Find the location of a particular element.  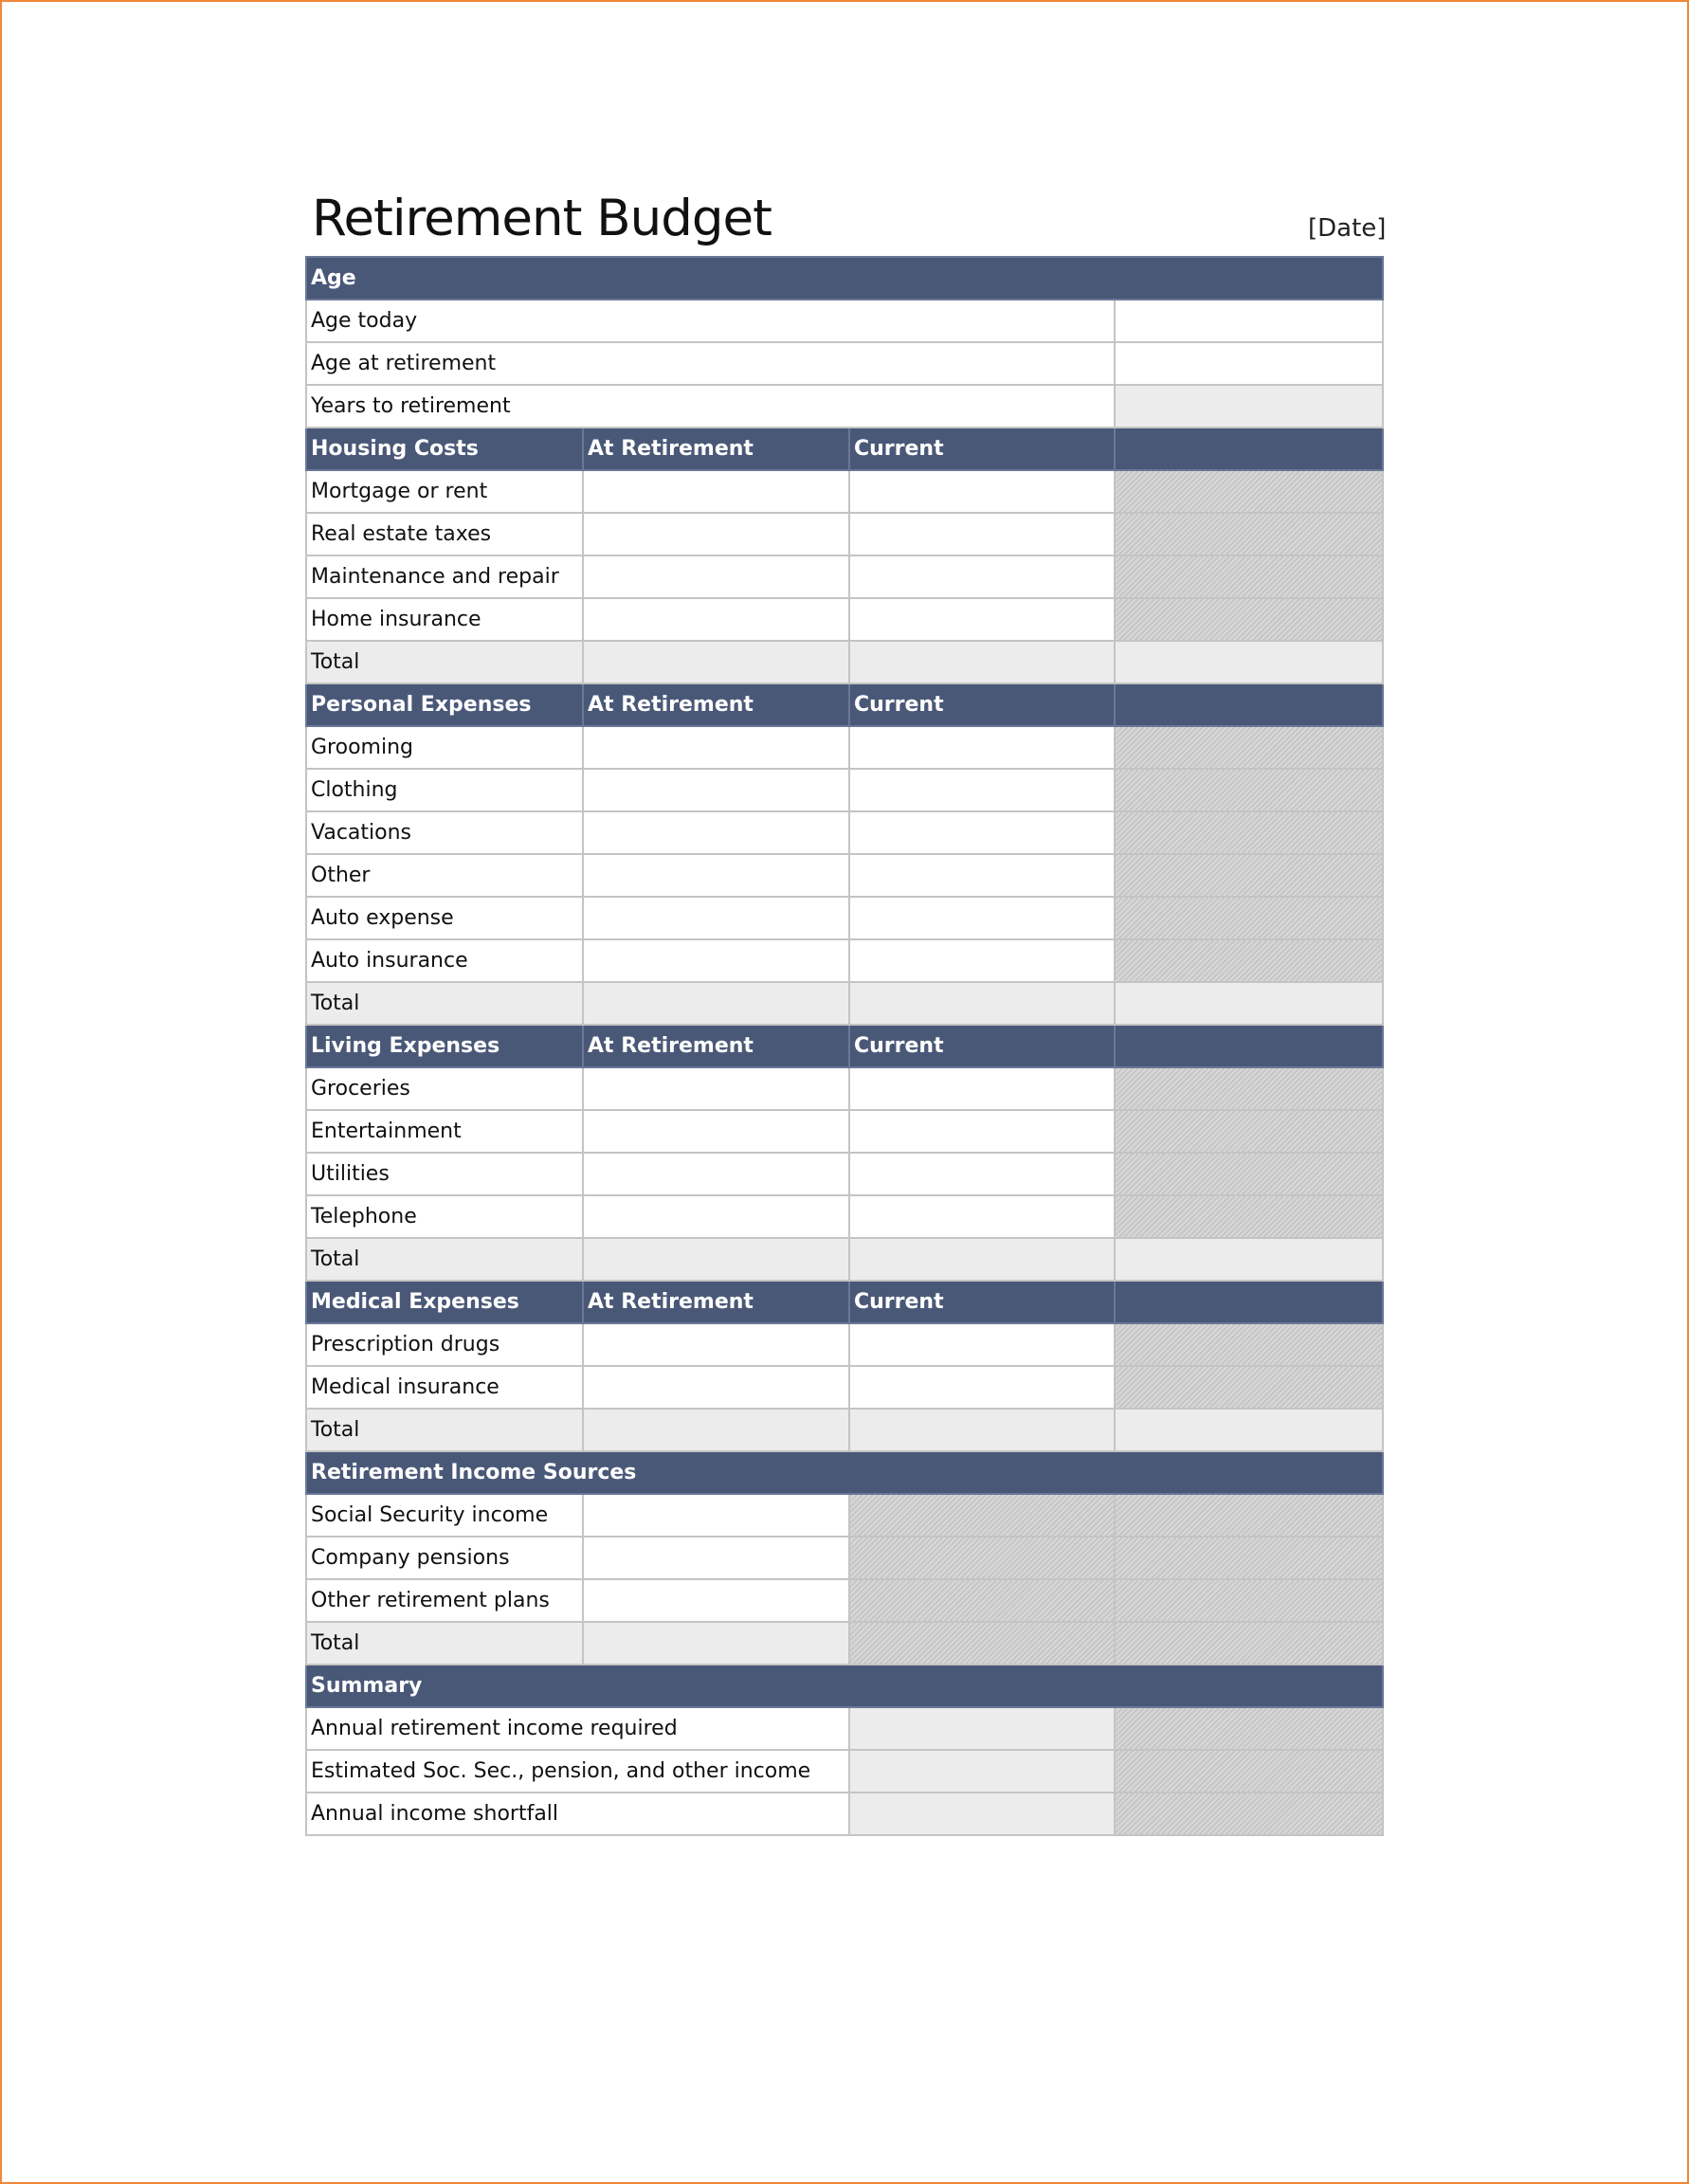

row-label: Auto expense is located at coordinates (444, 918).